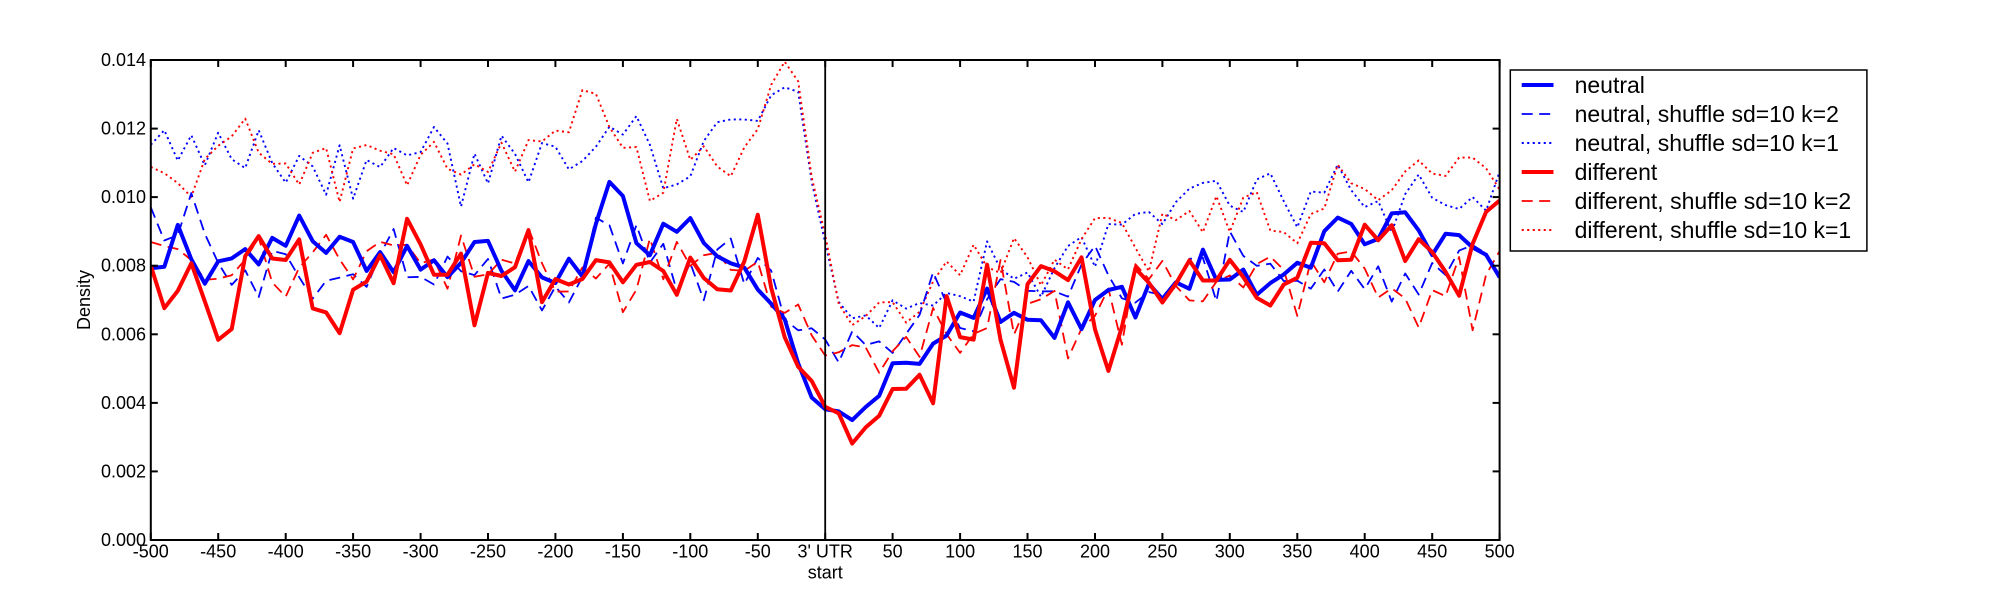 This screenshot has width=2000, height=600. Describe the element at coordinates (218, 552) in the screenshot. I see `svg-text: -450` at that location.